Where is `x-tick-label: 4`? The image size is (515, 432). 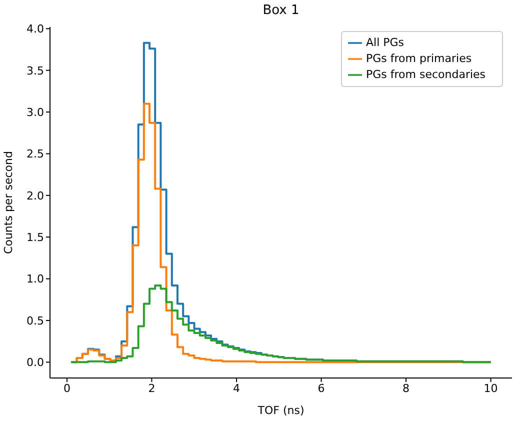
x-tick-label: 4 is located at coordinates (236, 388).